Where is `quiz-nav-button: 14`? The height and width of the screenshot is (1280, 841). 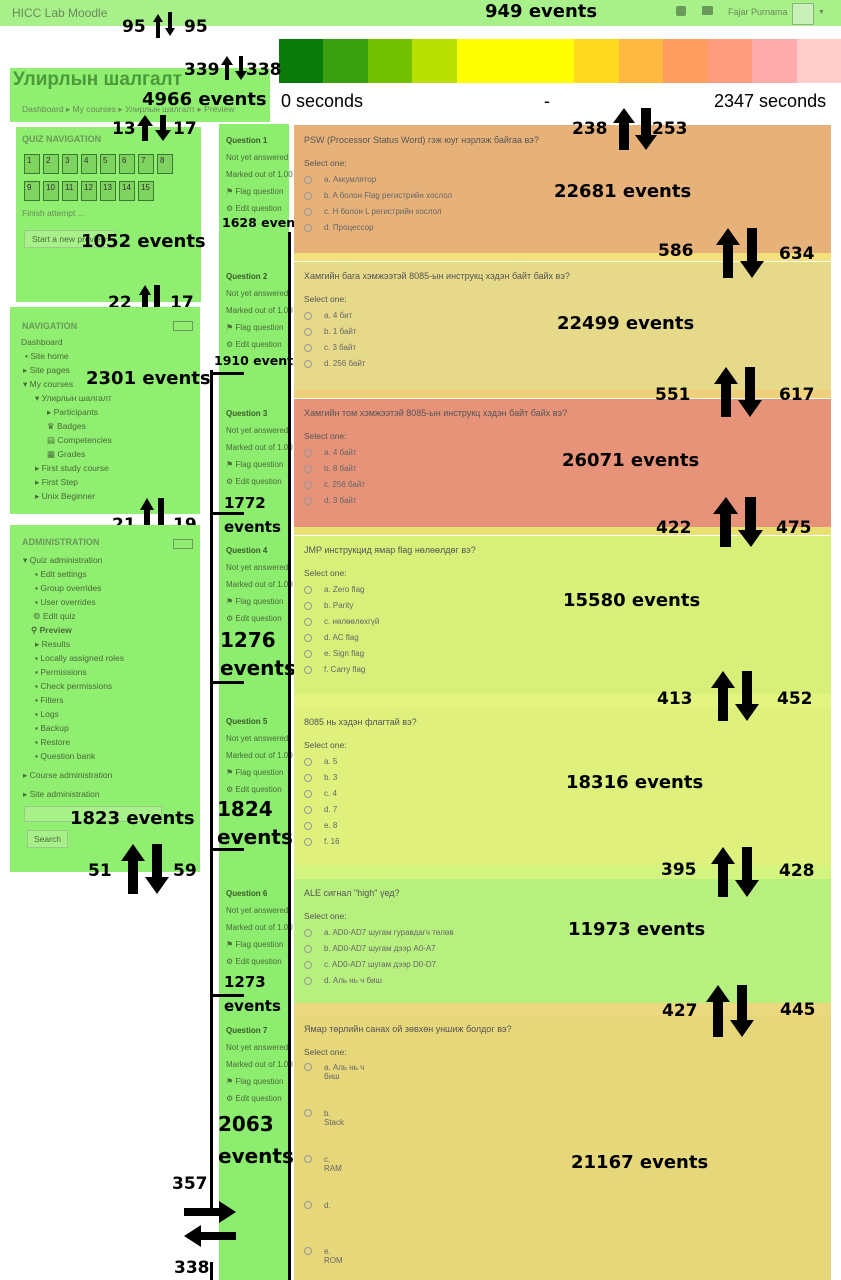
quiz-nav-button: 14 is located at coordinates (127, 191).